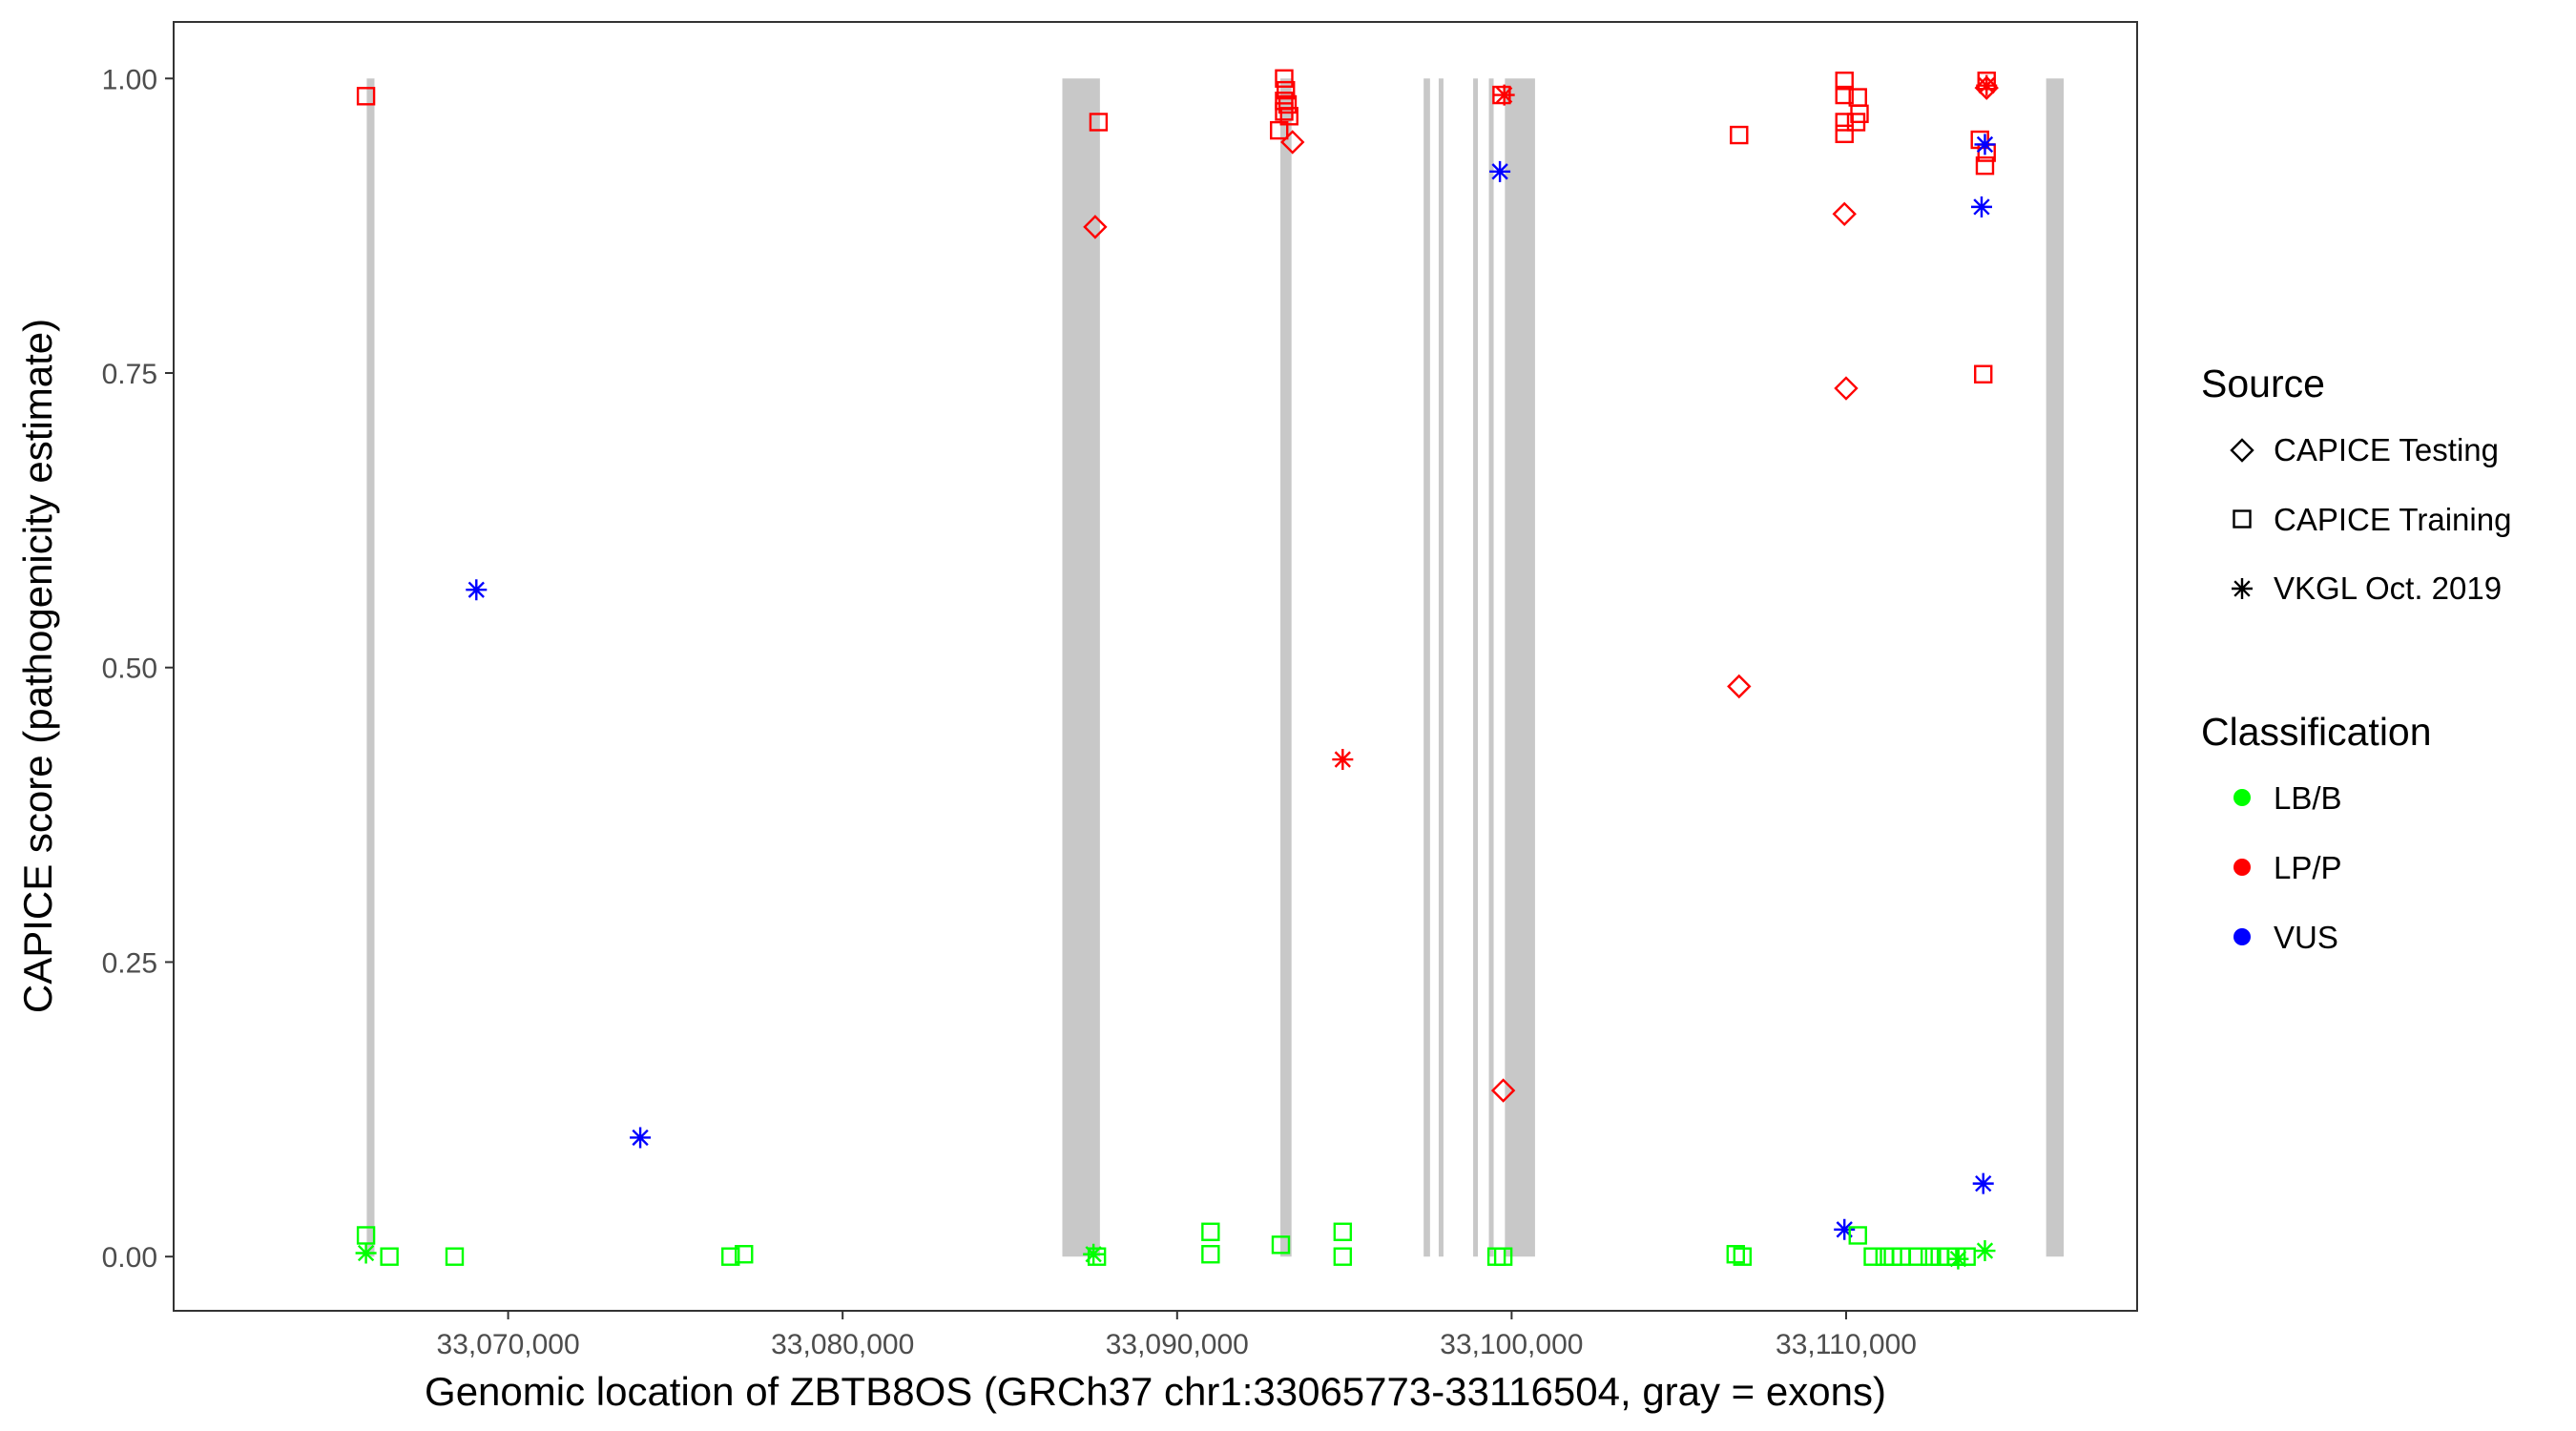  I want to click on legend-asterisk-marker, so click(2242, 588).